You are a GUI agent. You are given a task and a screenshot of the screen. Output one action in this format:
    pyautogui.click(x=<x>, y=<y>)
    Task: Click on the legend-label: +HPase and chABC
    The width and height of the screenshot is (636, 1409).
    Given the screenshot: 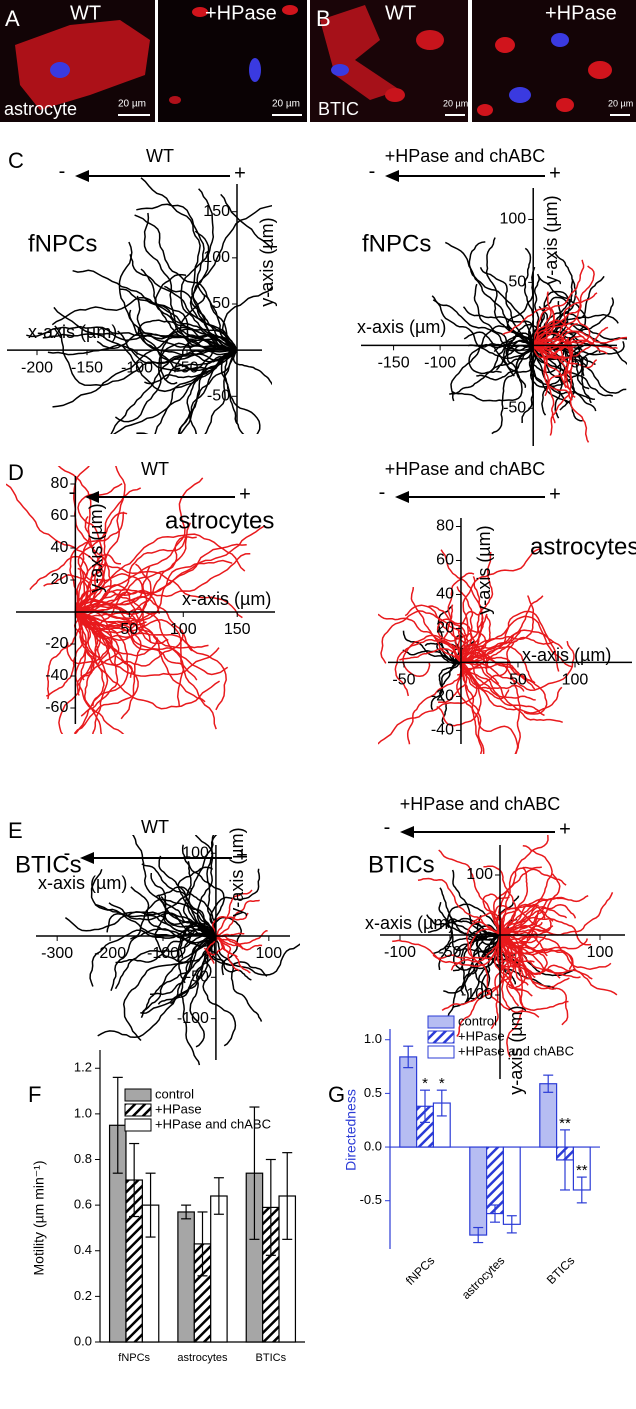 What is the action you would take?
    pyautogui.click(x=213, y=1123)
    